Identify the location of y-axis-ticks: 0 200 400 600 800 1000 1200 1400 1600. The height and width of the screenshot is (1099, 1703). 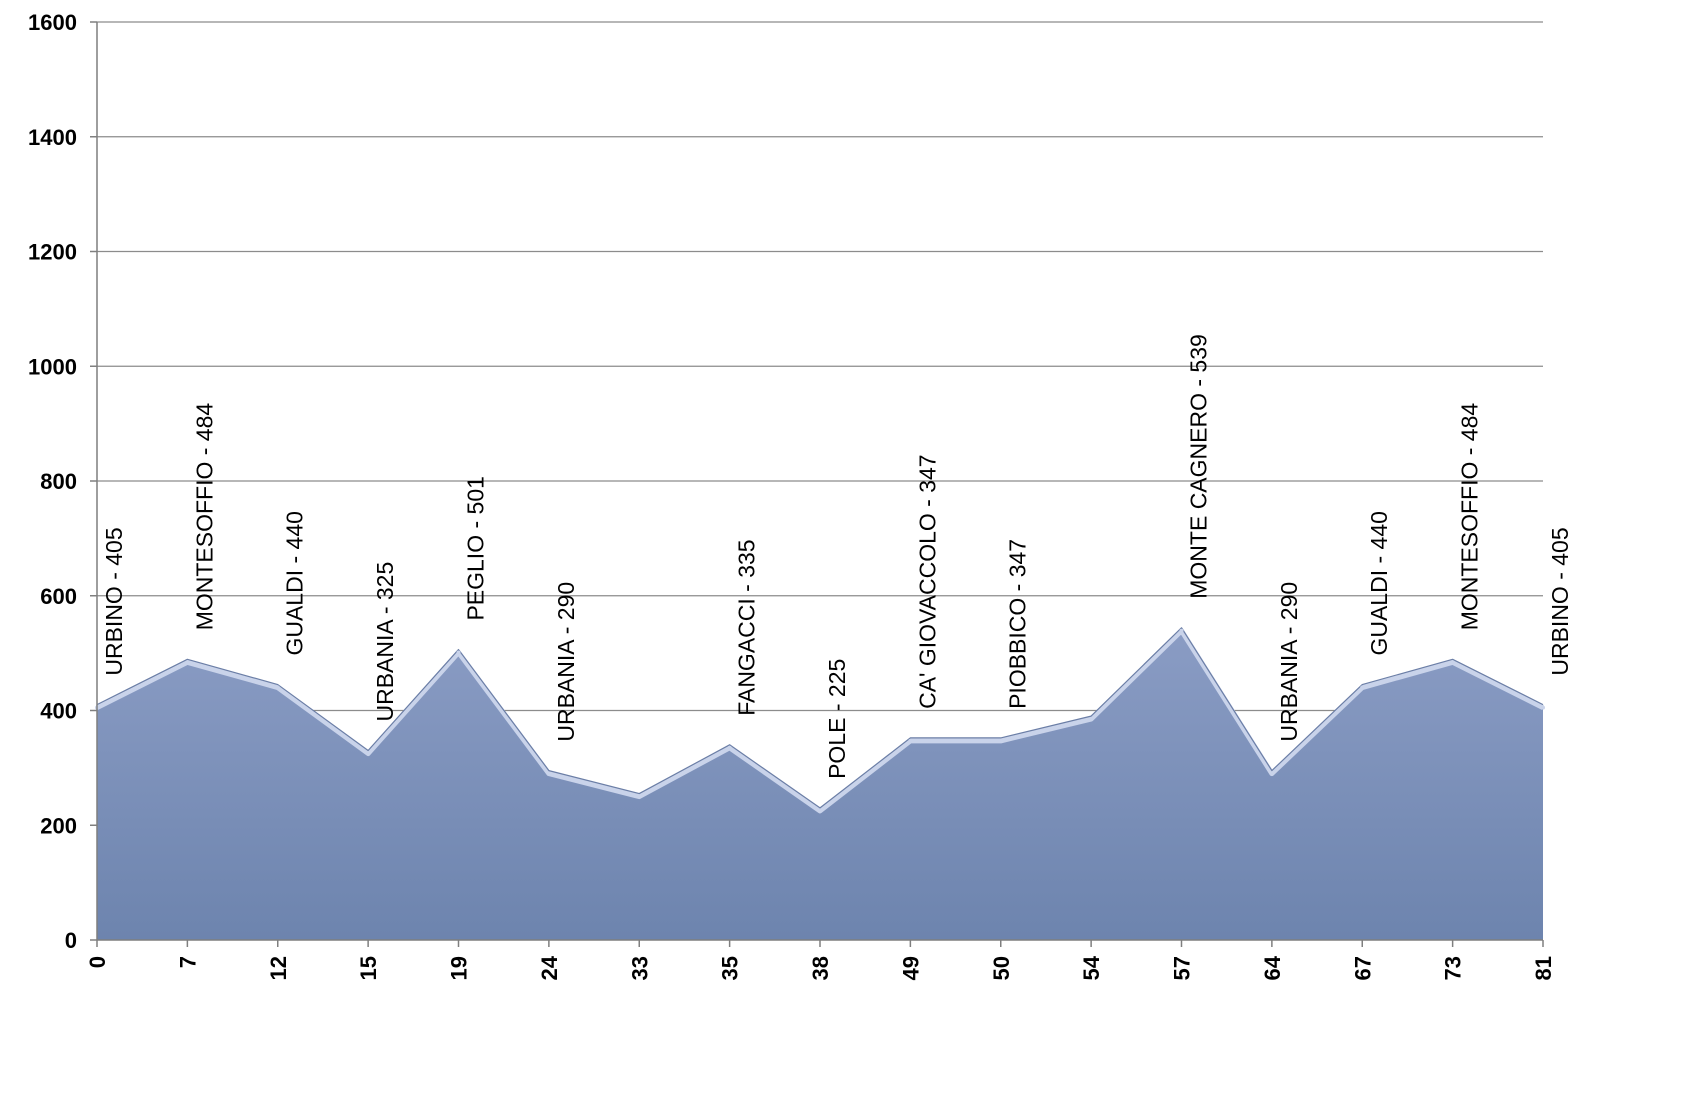
(52, 481).